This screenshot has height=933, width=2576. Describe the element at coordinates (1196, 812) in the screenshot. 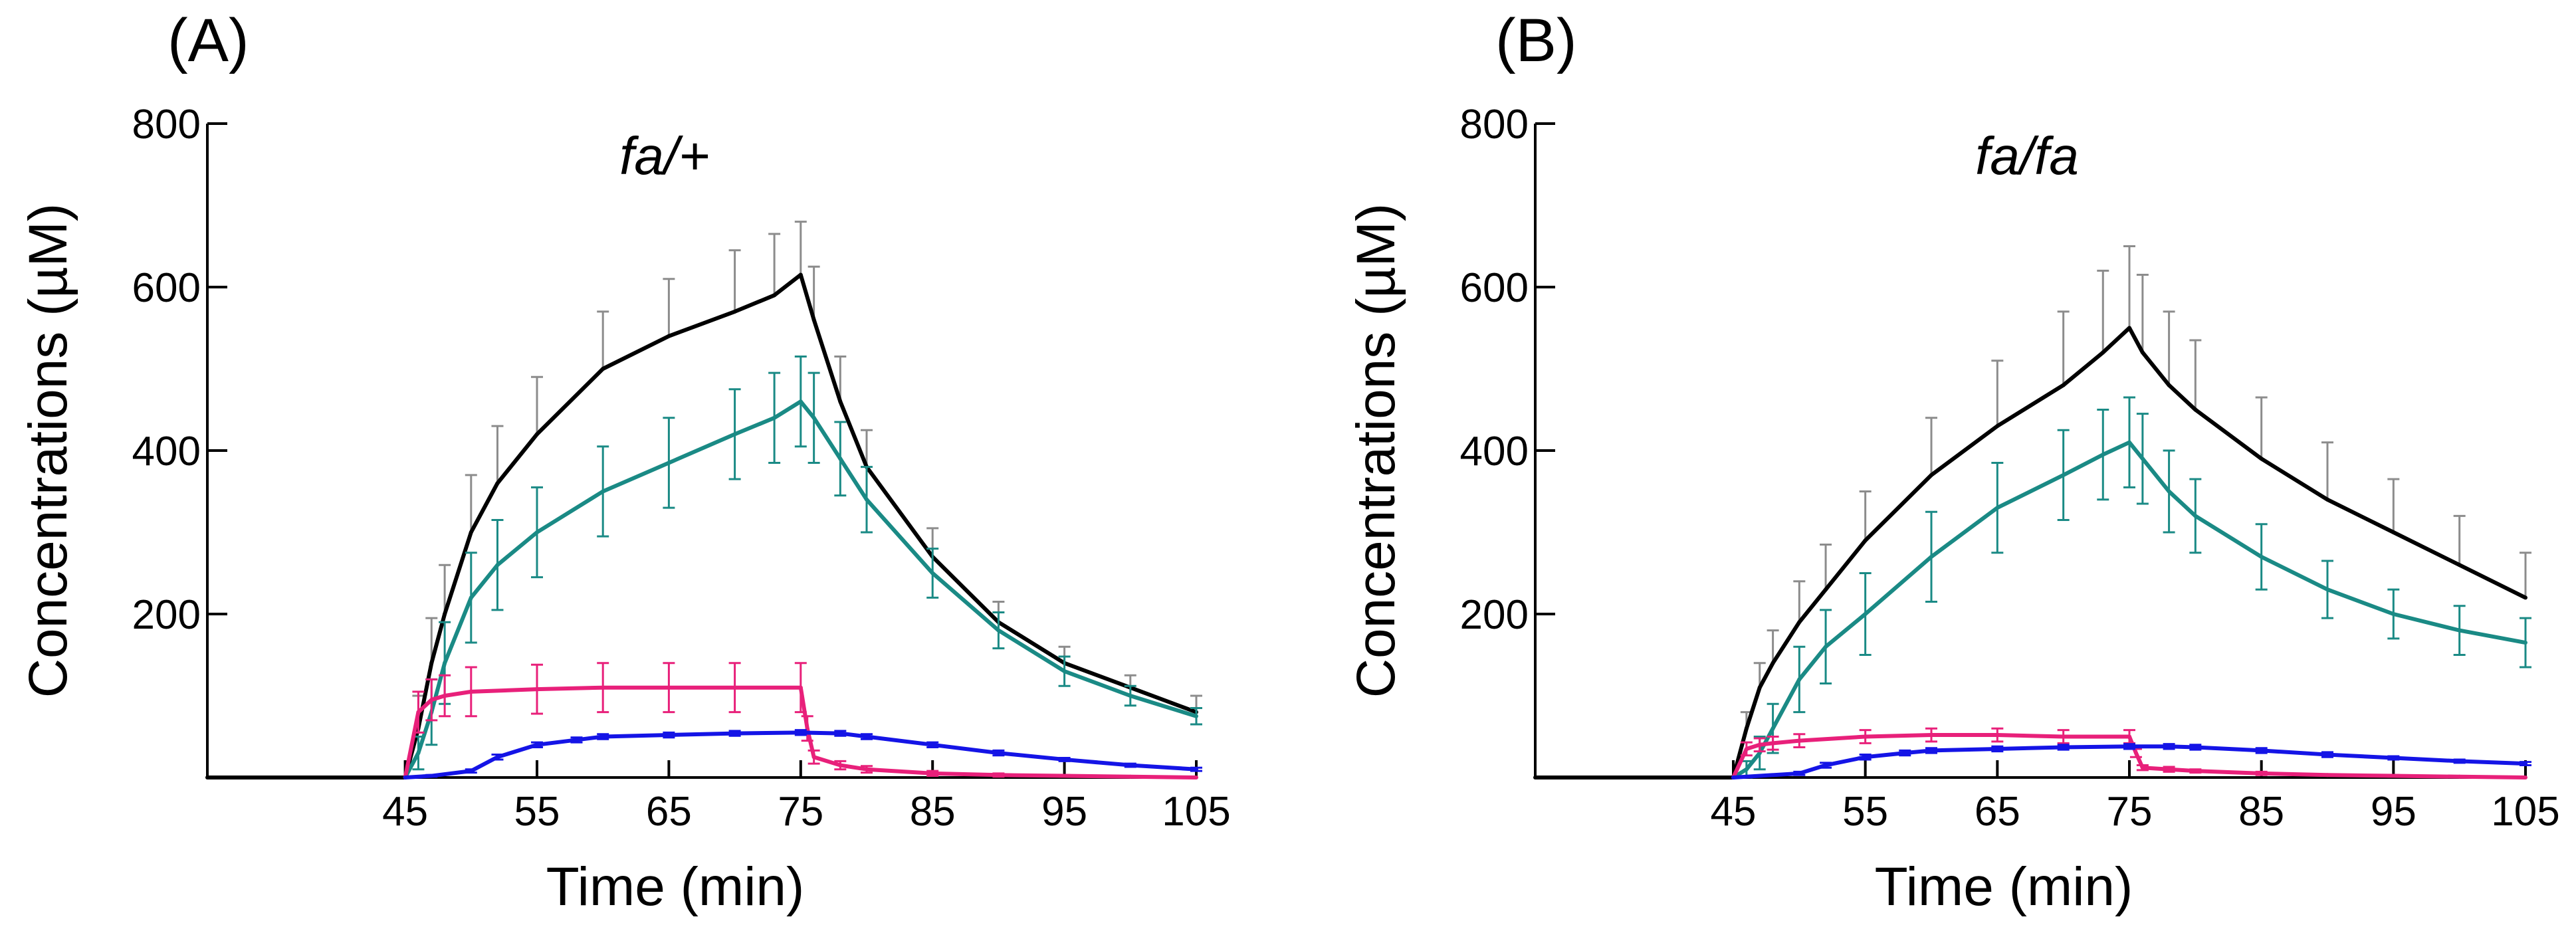

I see `x-tick-label: 105` at that location.